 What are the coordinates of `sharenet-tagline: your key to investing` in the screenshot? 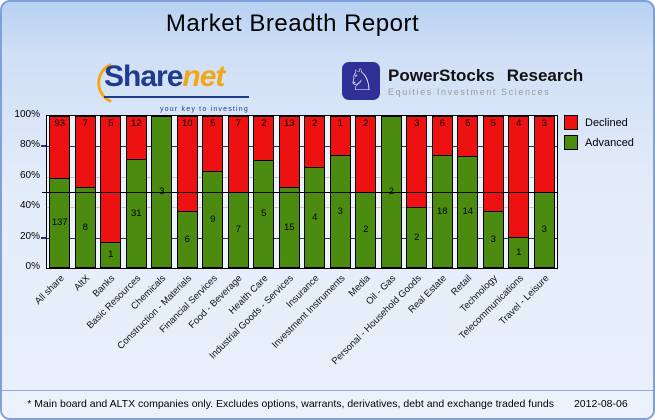 It's located at (204, 109).